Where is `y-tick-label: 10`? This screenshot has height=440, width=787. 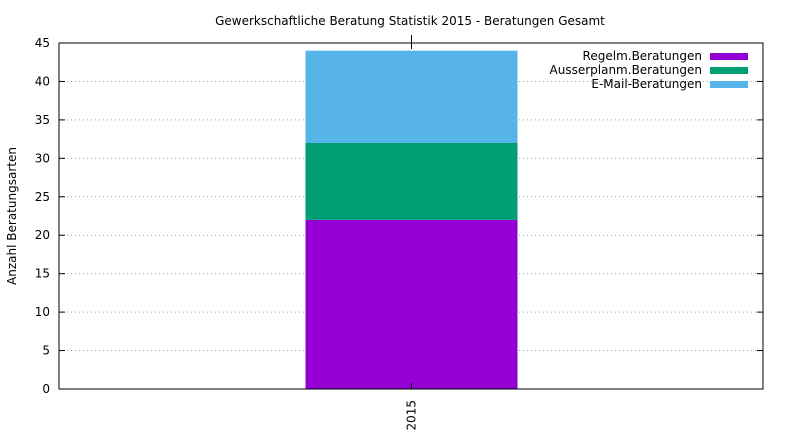
y-tick-label: 10 is located at coordinates (42, 312).